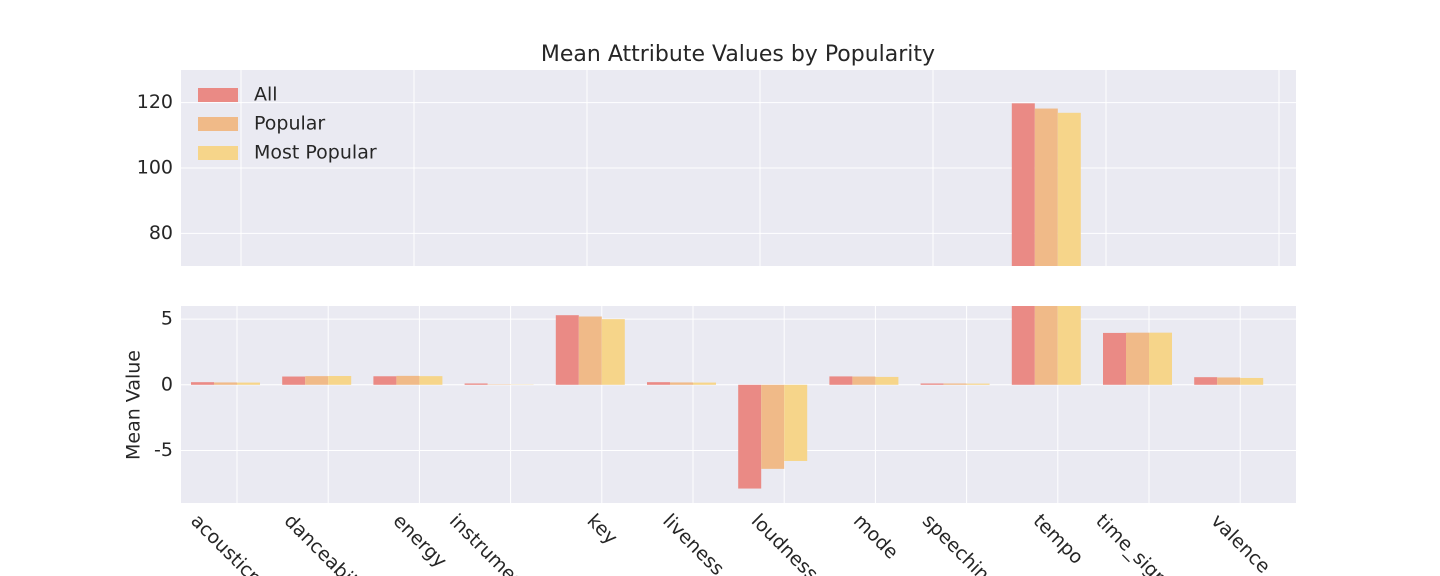 The image size is (1440, 576). I want to click on bars, so click(1046, 184).